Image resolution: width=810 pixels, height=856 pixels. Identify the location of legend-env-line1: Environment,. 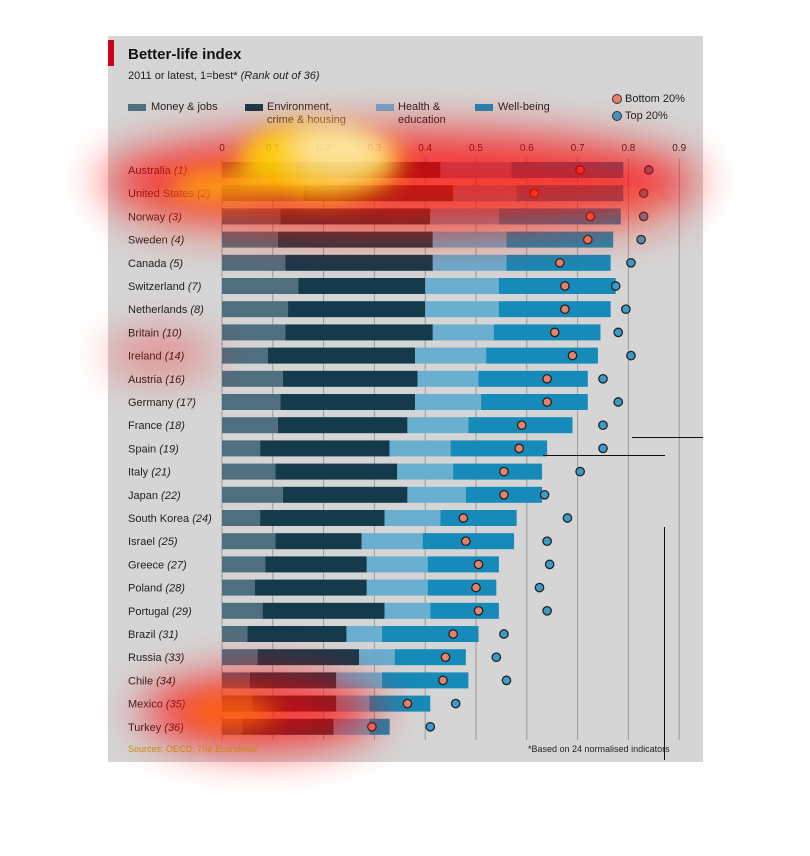
(299, 107).